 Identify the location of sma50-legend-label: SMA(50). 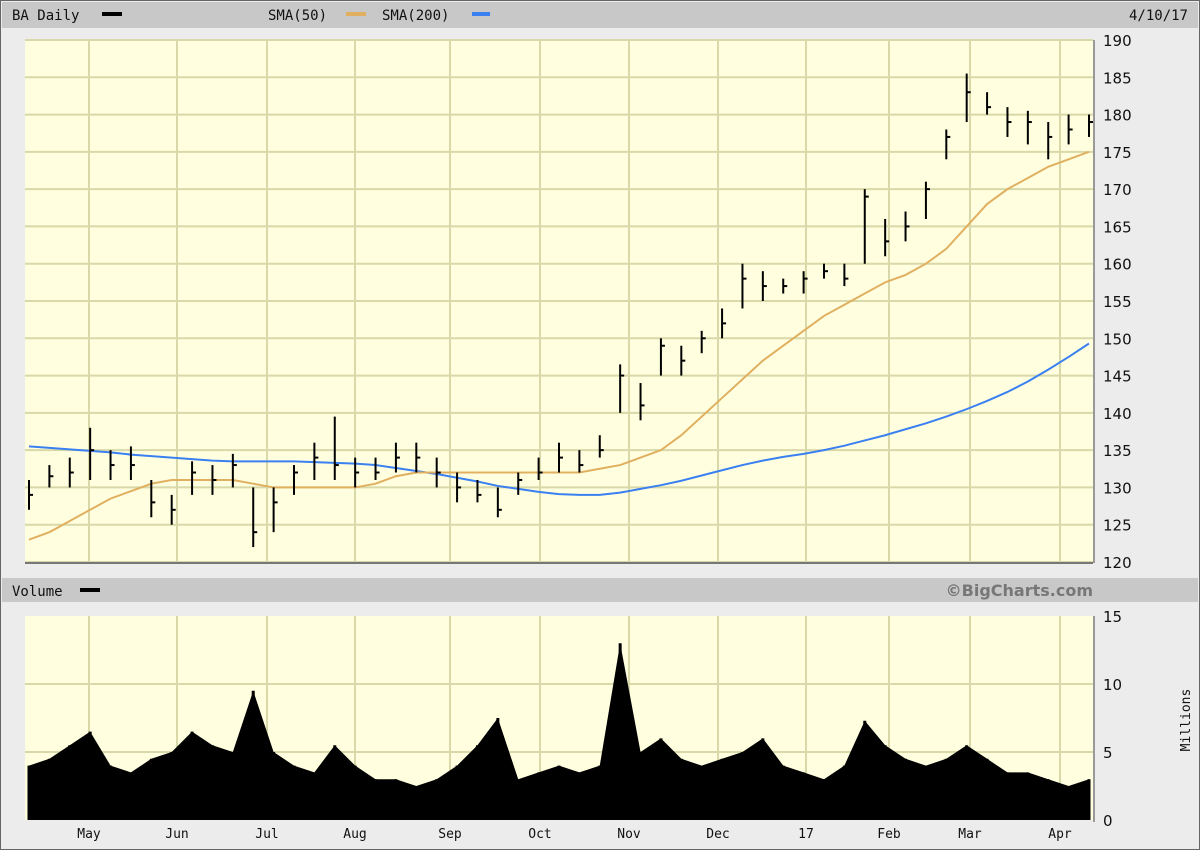
(297, 16).